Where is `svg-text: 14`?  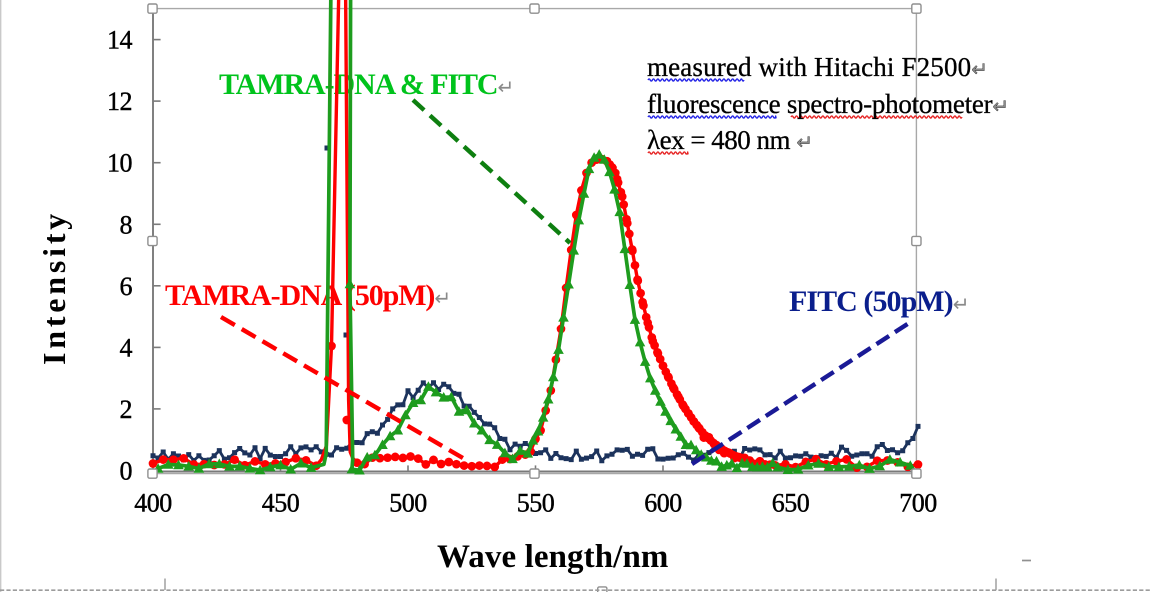
svg-text: 14 is located at coordinates (120, 40).